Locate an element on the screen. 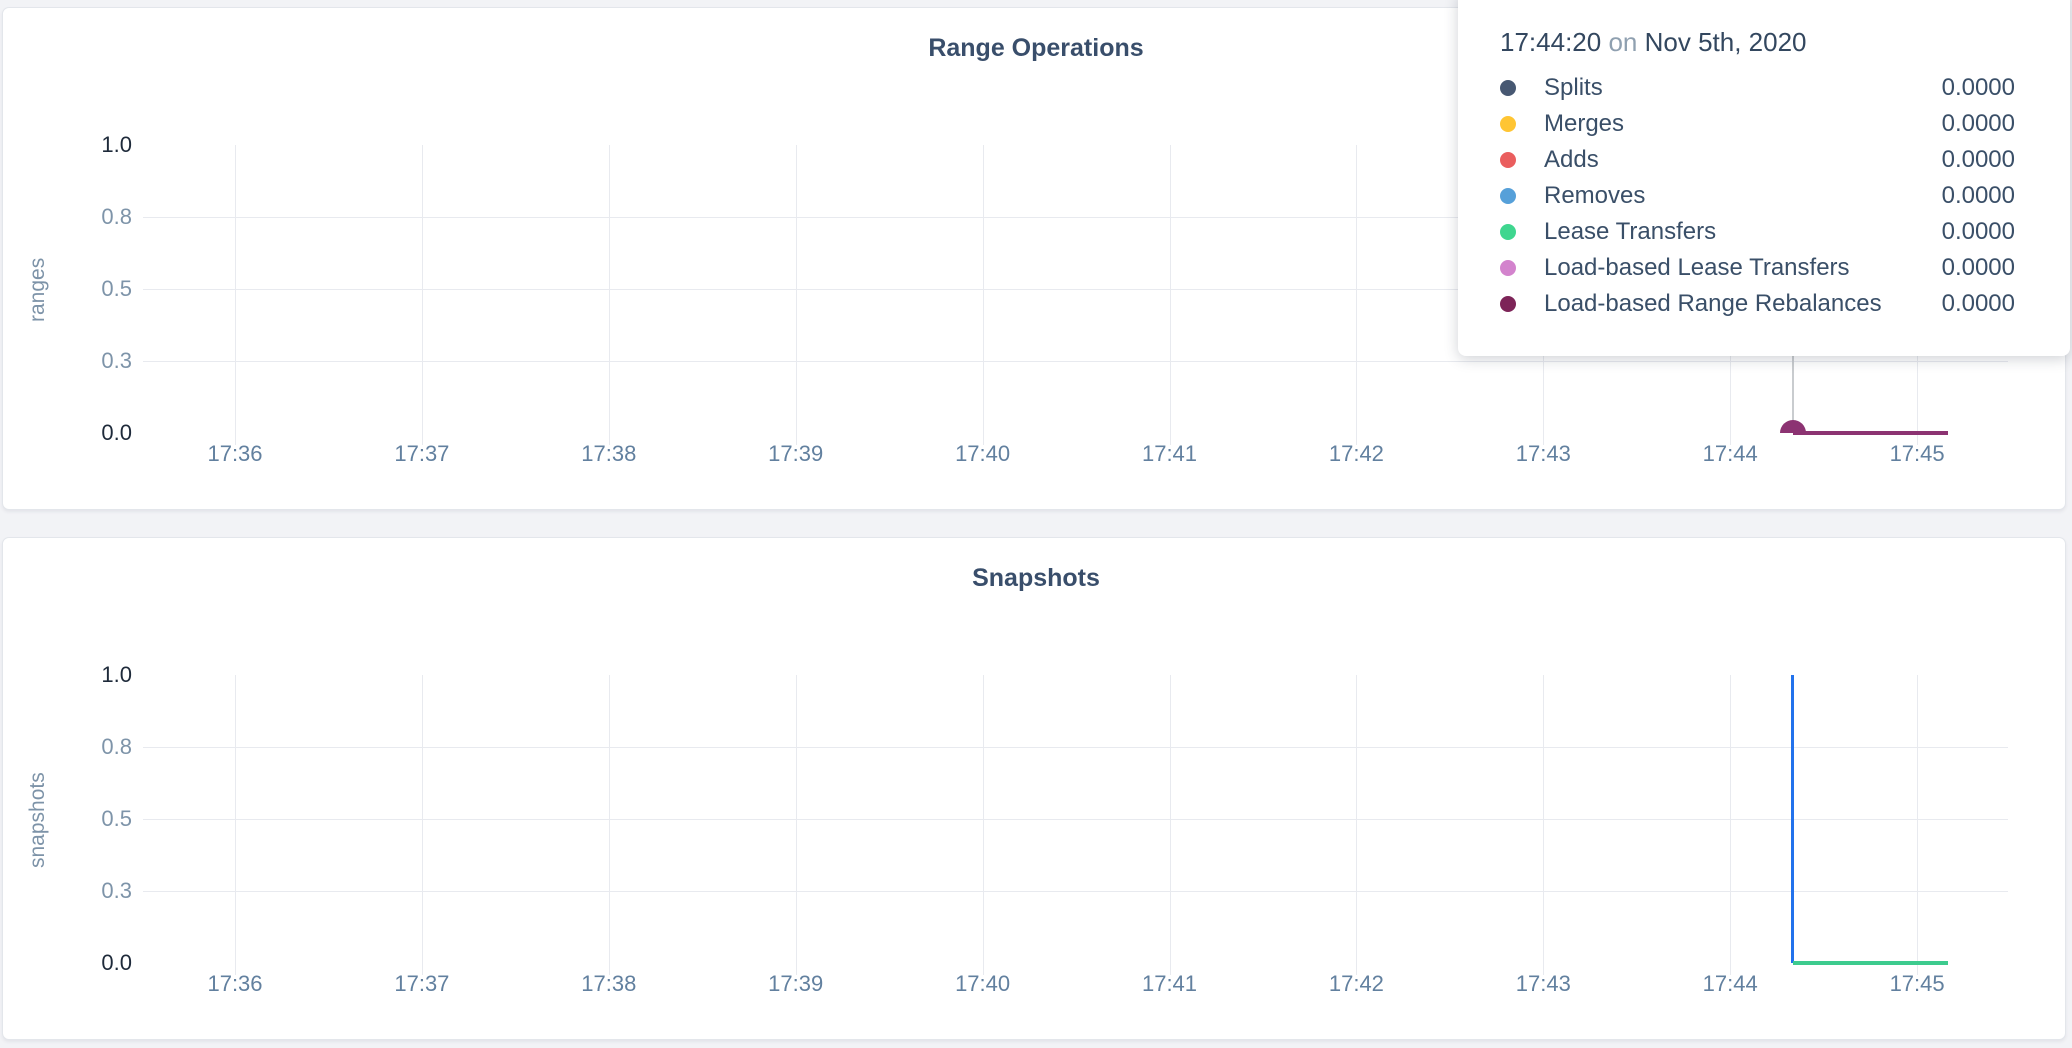 The image size is (2072, 1048). tooltip-series-row: Load-based Lease Transfers 0.0000 is located at coordinates (1757, 268).